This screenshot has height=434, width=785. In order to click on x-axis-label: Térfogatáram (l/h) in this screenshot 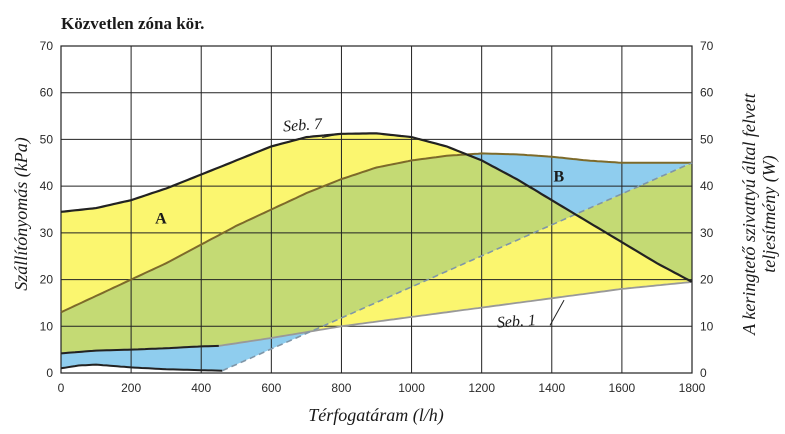, I will do `click(376, 415)`.